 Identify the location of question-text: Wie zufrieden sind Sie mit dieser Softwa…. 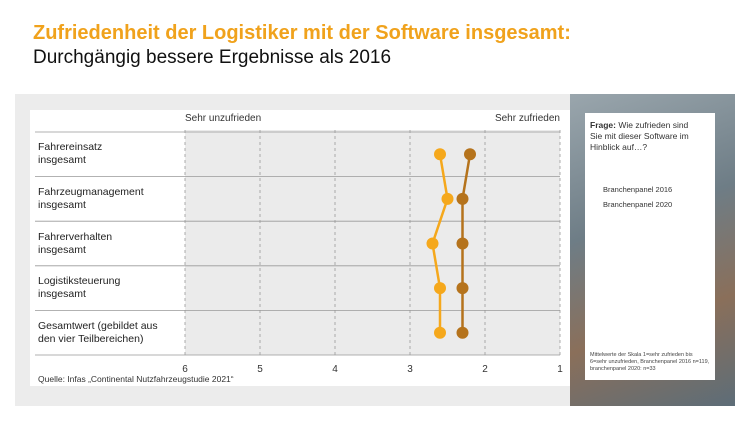
(639, 136).